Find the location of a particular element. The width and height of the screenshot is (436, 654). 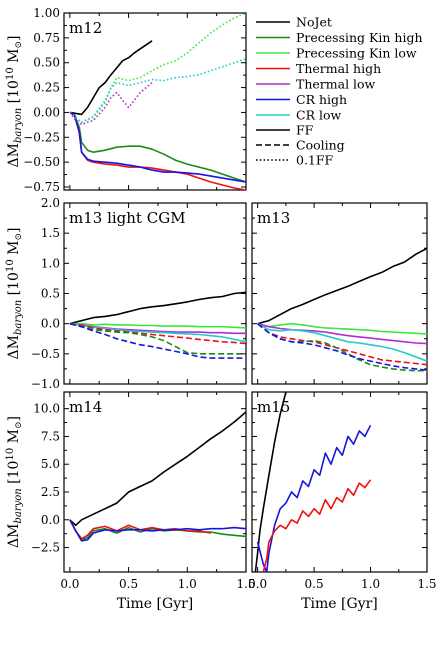

panel-label: m12 is located at coordinates (85, 28).